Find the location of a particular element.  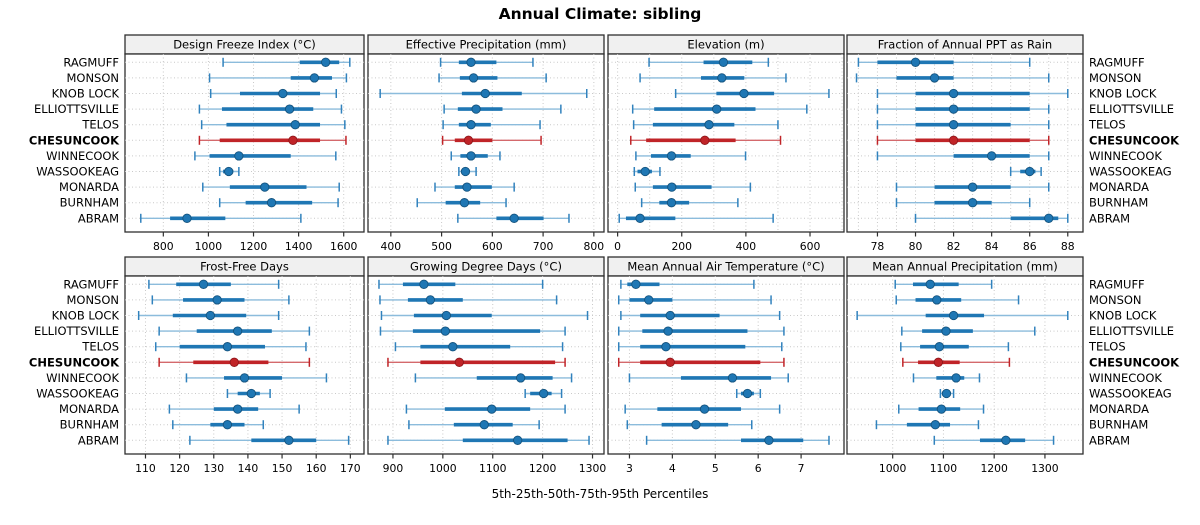

site-label-left: WINNECOOK is located at coordinates (82, 378).